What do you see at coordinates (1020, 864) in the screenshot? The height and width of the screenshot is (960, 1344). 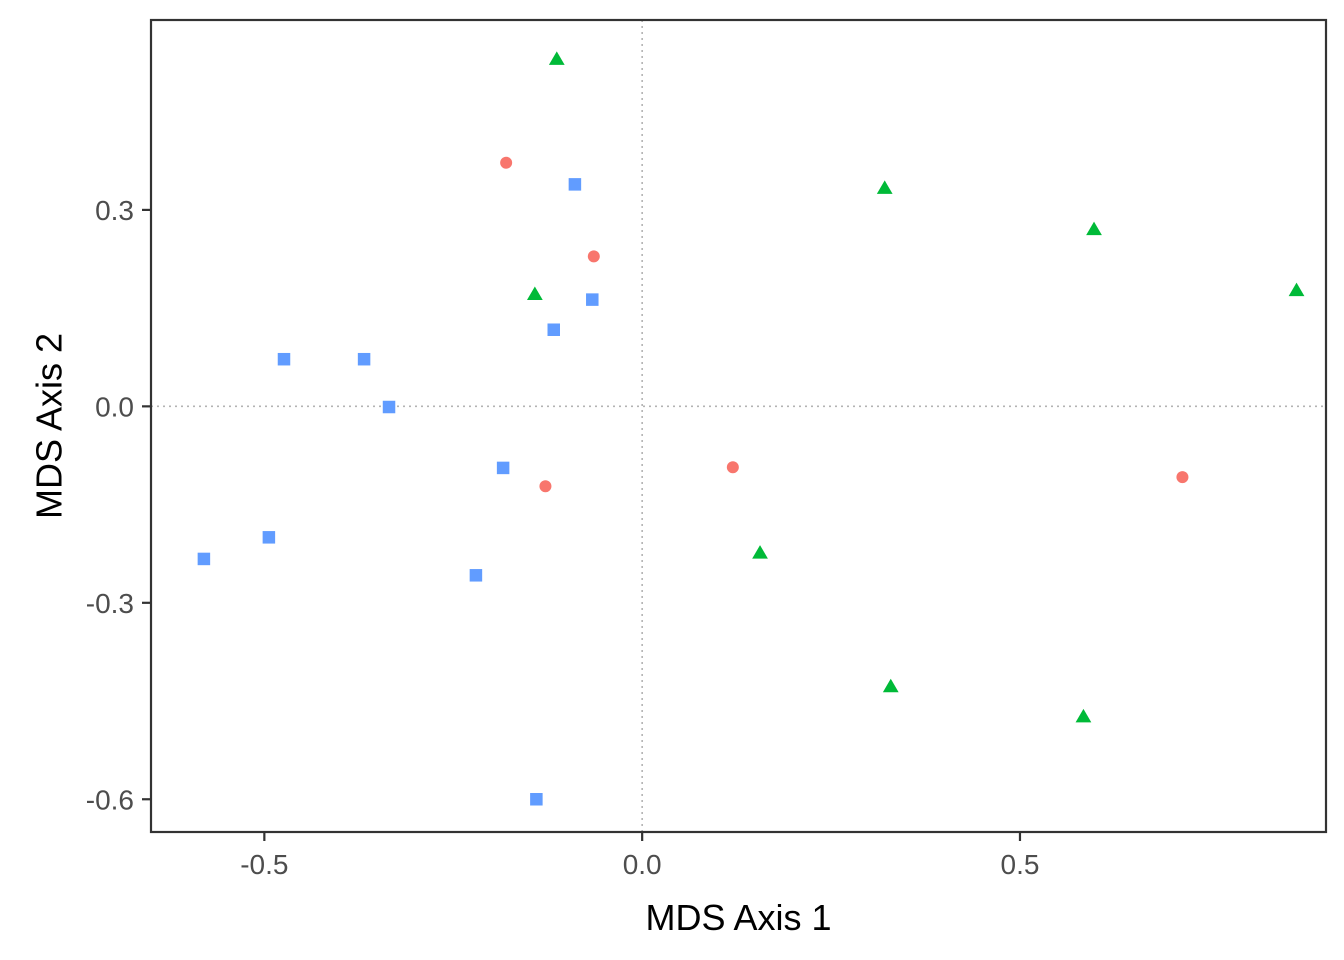 I see `x-tick-label: 0.5` at bounding box center [1020, 864].